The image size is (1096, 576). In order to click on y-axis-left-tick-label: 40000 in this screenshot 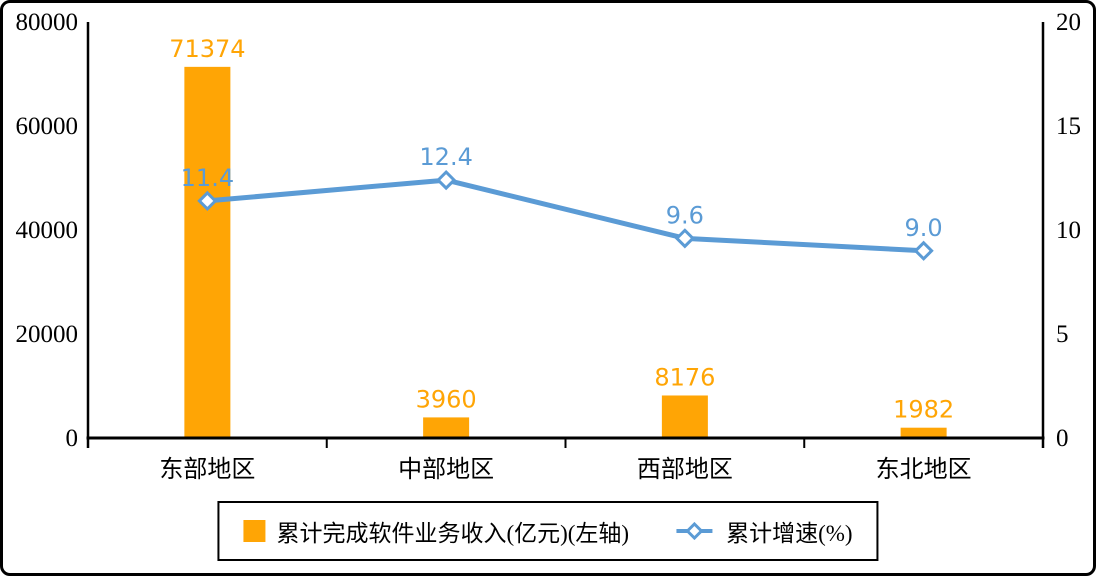, I will do `click(47, 230)`.